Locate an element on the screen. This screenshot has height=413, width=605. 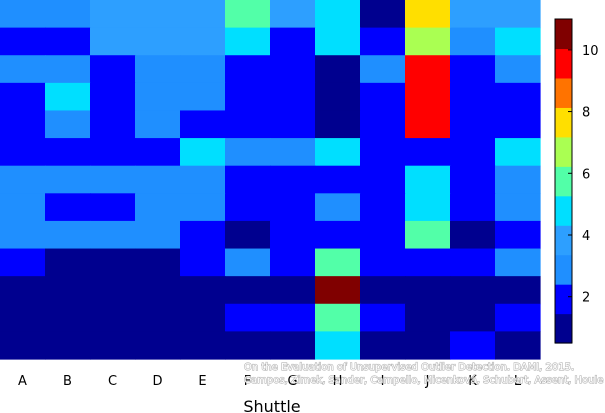
colorbar-tick-label: 10 is located at coordinates (590, 51).